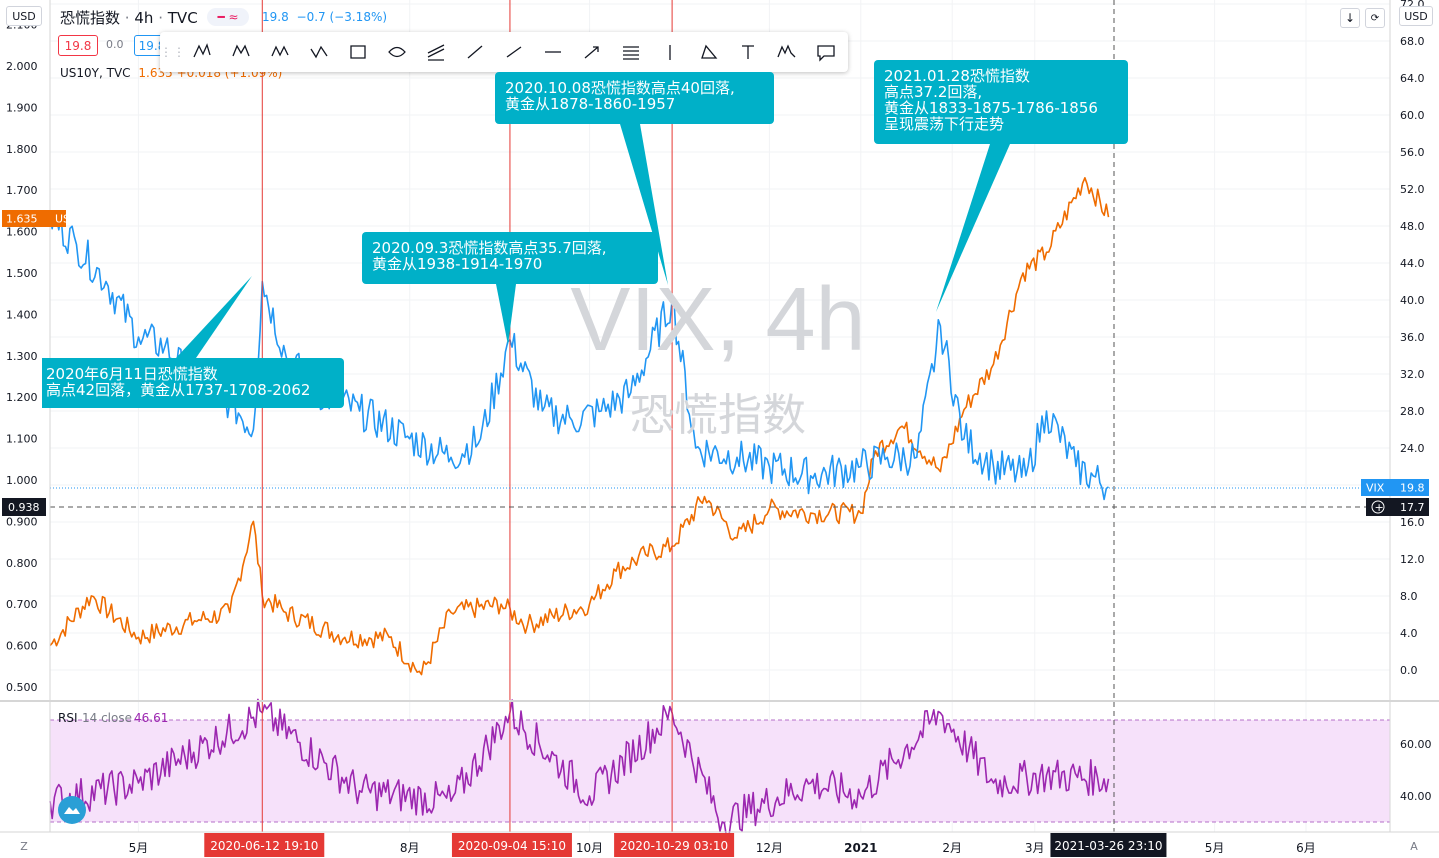 The image size is (1439, 858). Describe the element at coordinates (73, 219) in the screenshot. I see `svg-text: US10Y` at that location.